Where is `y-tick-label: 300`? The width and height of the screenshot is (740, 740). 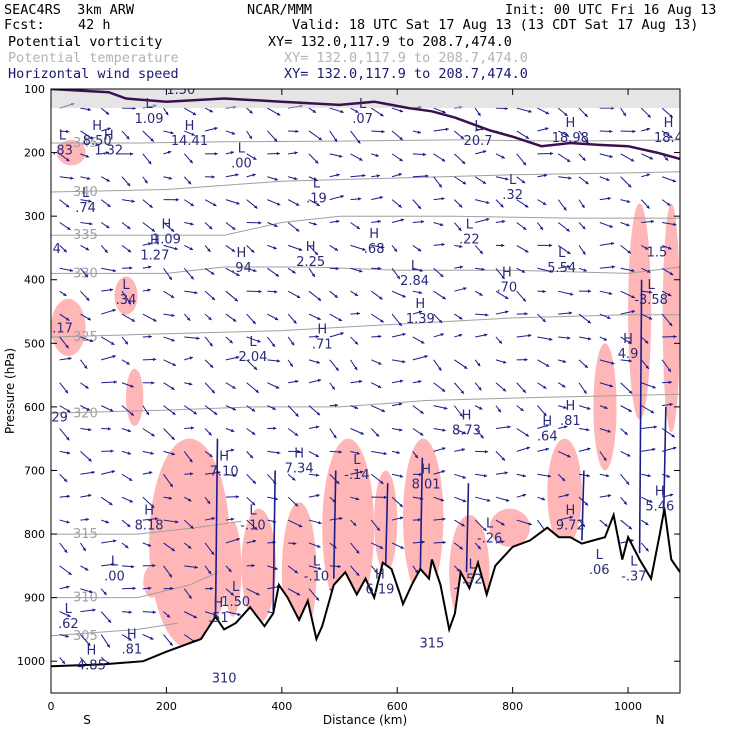
y-tick-label: 300 is located at coordinates (34, 216).